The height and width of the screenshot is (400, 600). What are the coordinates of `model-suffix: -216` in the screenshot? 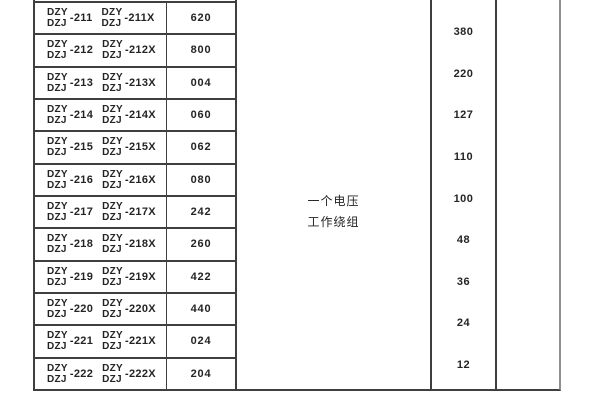 It's located at (81, 179).